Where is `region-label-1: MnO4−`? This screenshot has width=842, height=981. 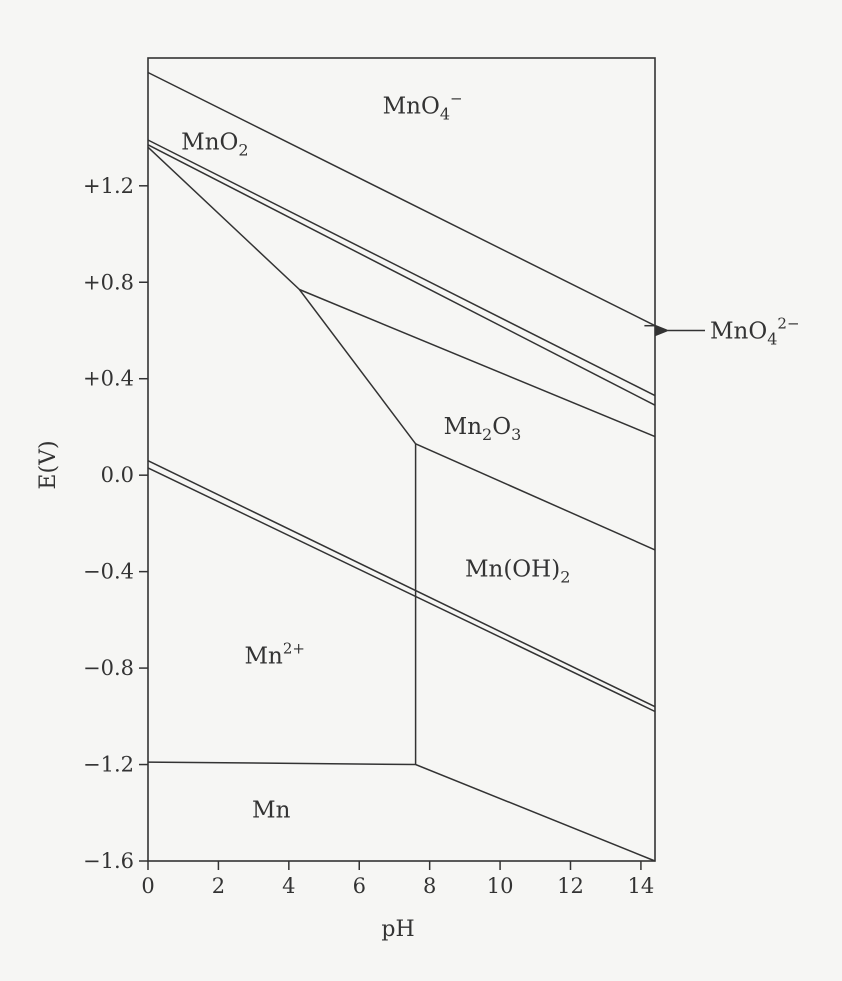
region-label-1: MnO4− is located at coordinates (423, 106).